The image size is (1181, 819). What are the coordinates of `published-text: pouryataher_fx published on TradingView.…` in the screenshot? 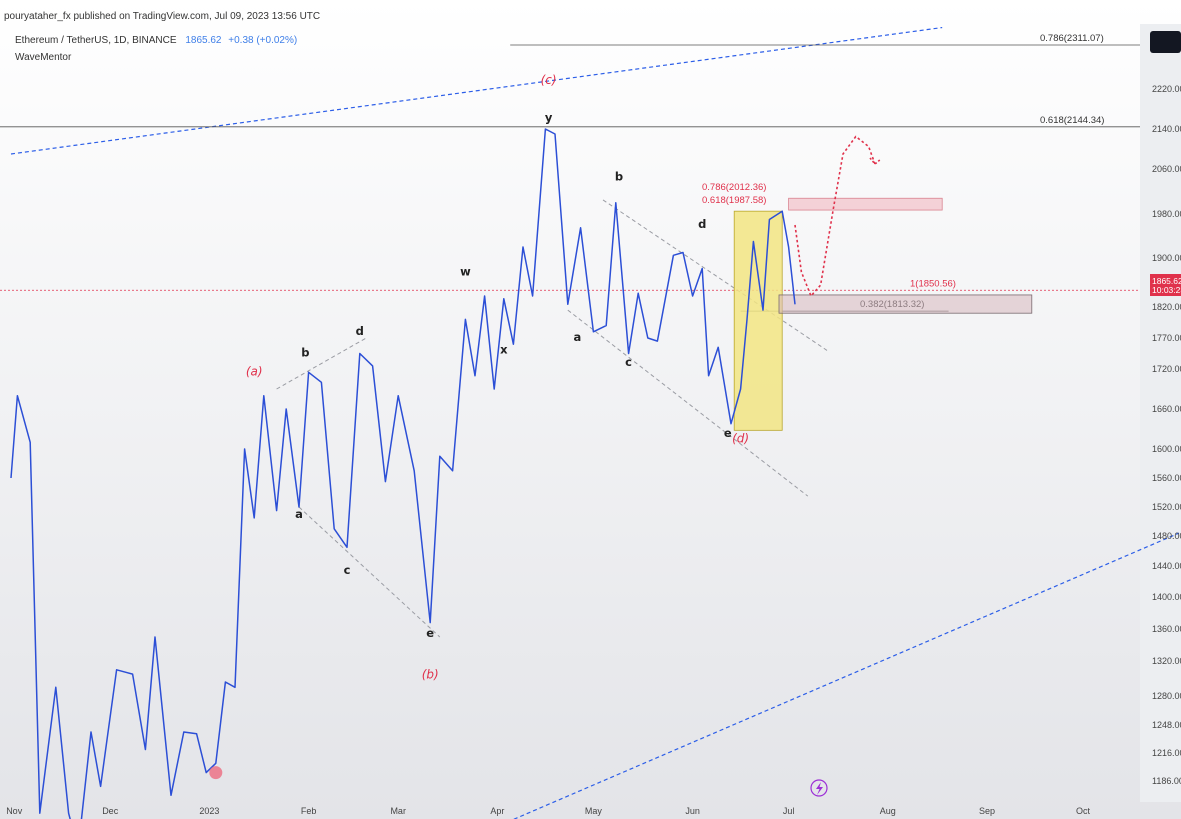 It's located at (162, 16).